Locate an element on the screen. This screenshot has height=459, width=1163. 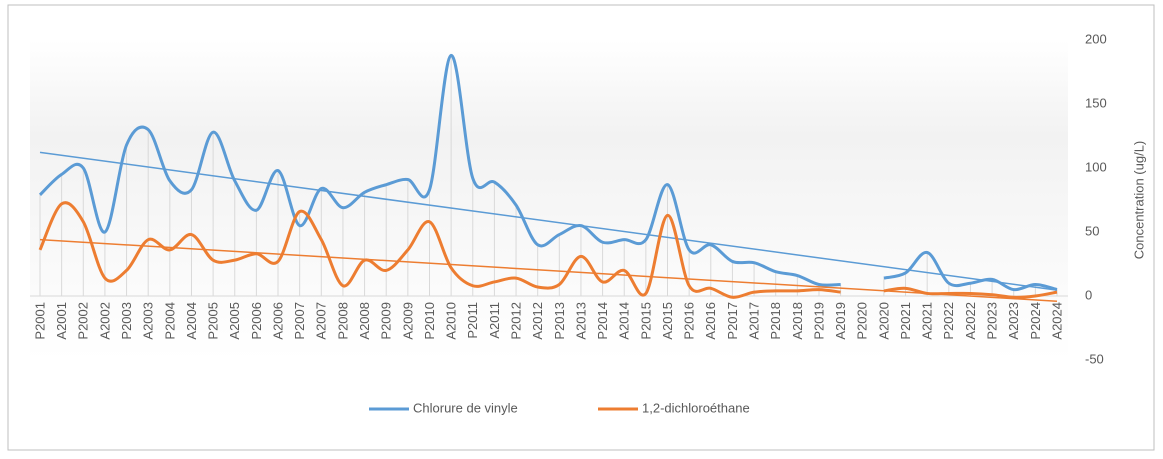
x-tick-label: A2023 is located at coordinates (1013, 321).